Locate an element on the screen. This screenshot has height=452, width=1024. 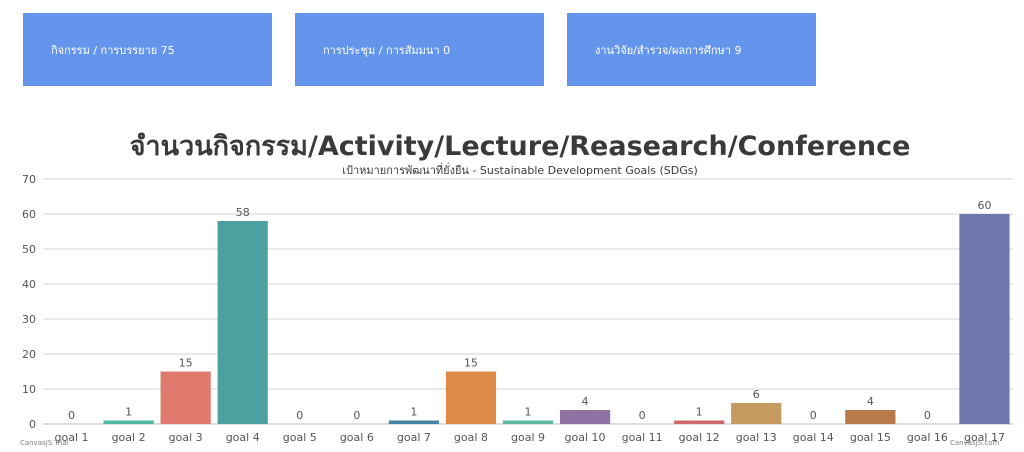
data-label: 6 is located at coordinates (756, 394).